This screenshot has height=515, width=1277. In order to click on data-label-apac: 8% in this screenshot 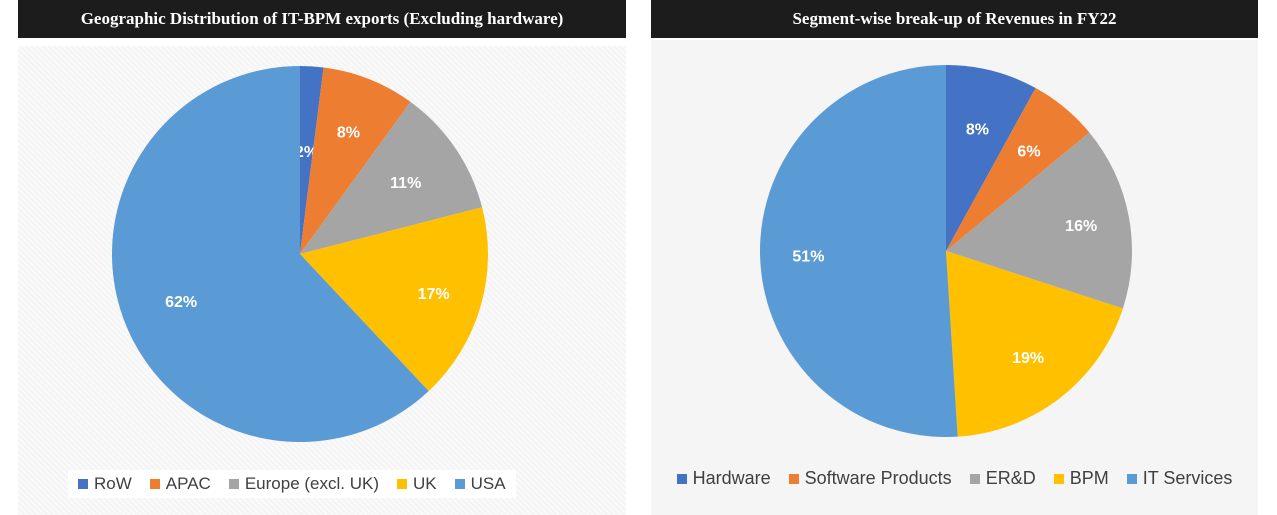, I will do `click(348, 133)`.